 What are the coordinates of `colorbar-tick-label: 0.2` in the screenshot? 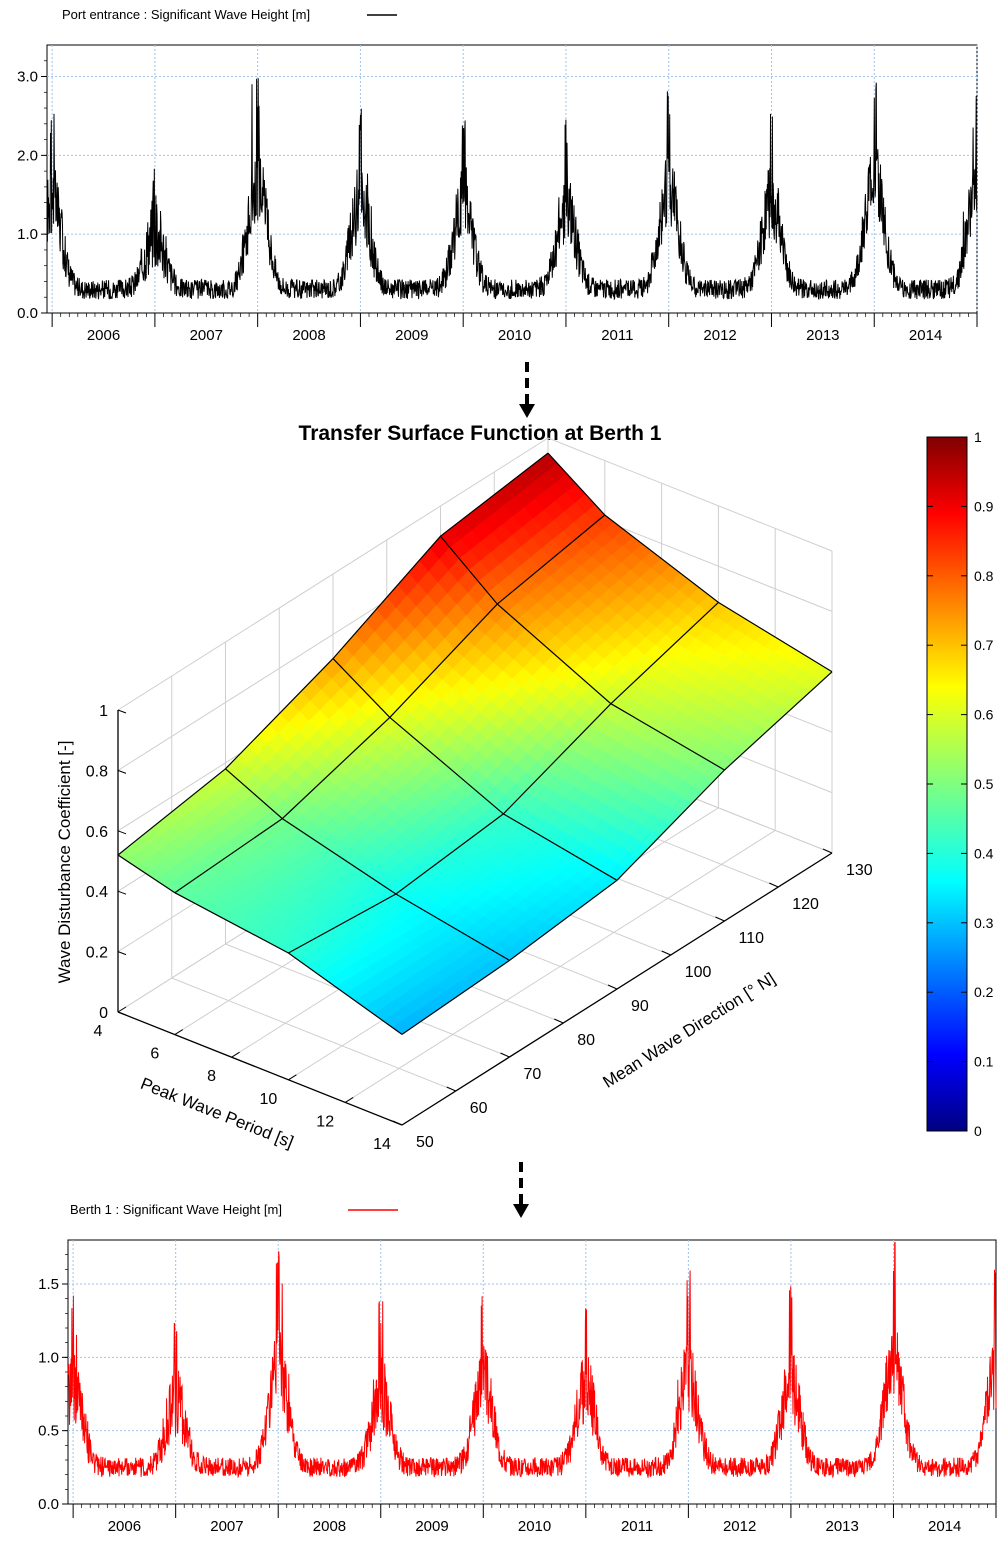 It's located at (984, 992).